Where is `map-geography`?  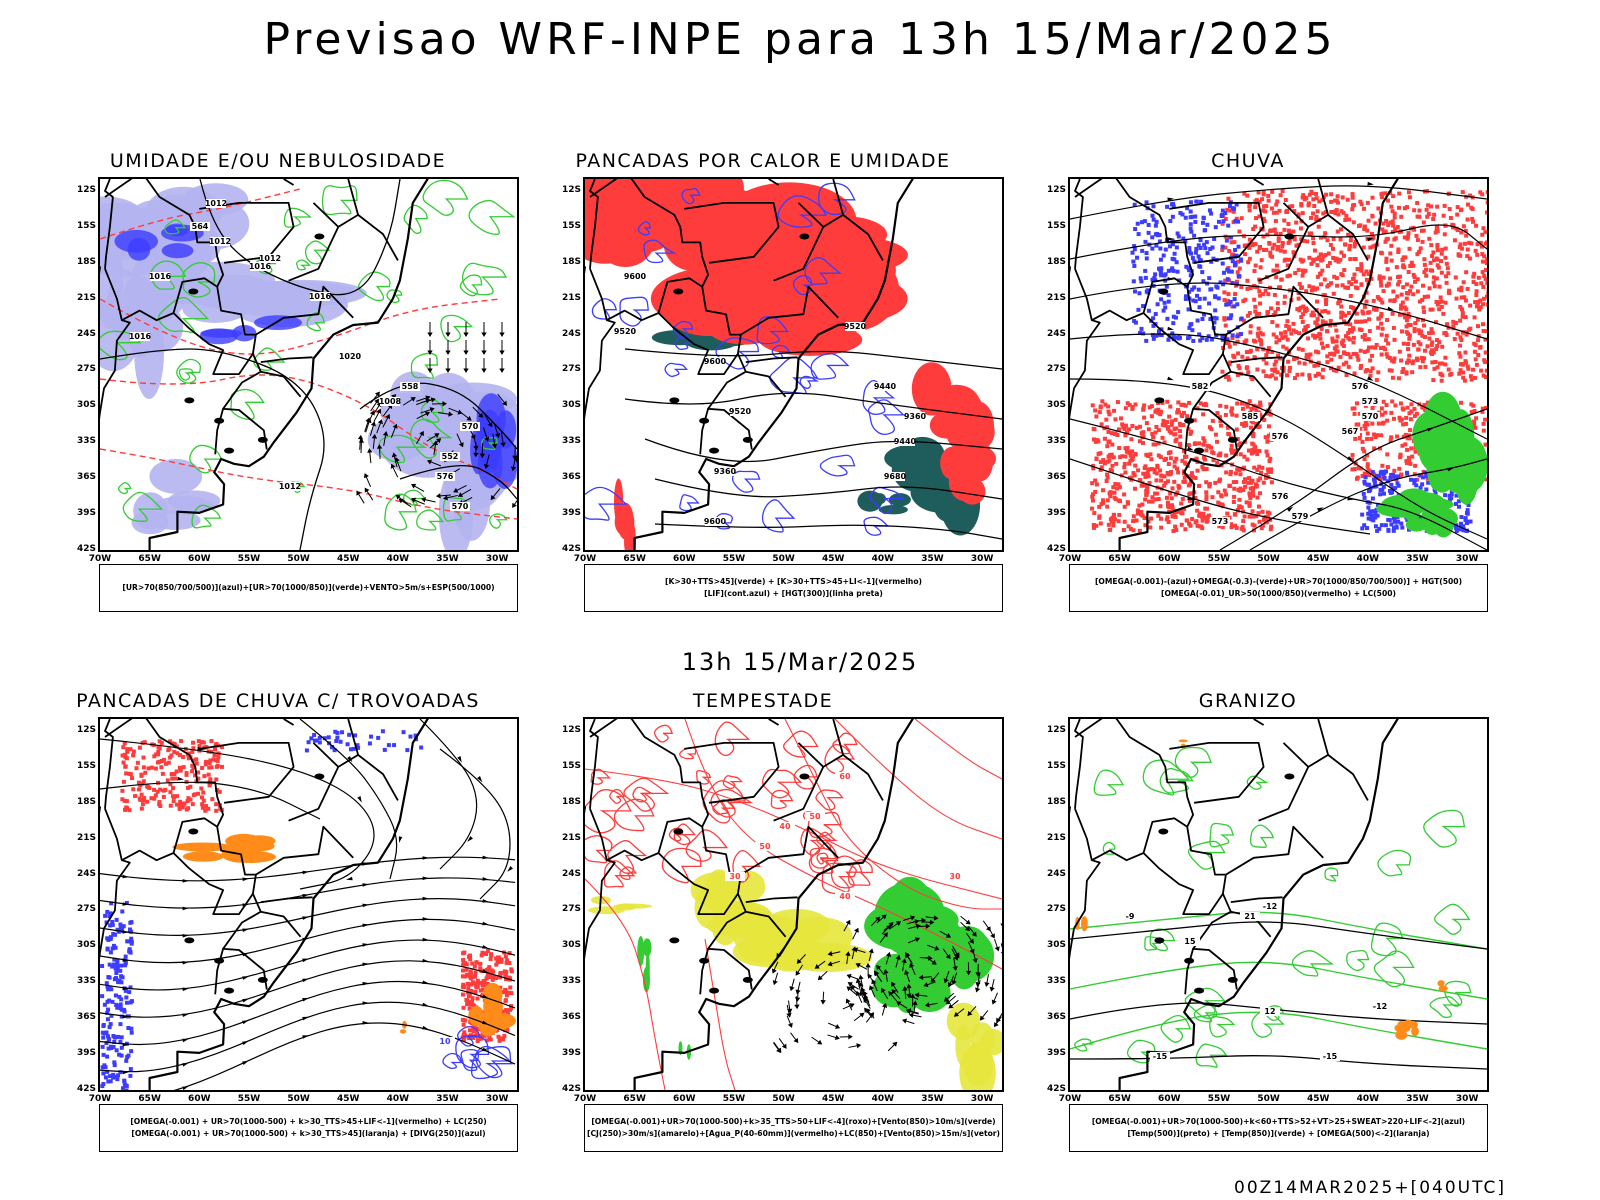
map-geography is located at coordinates (1234, 364).